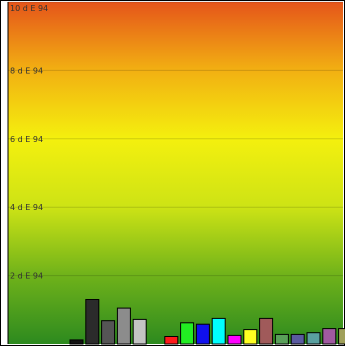 The width and height of the screenshot is (345, 350). I want to click on y-tick-label: 2 d E 94, so click(26, 276).